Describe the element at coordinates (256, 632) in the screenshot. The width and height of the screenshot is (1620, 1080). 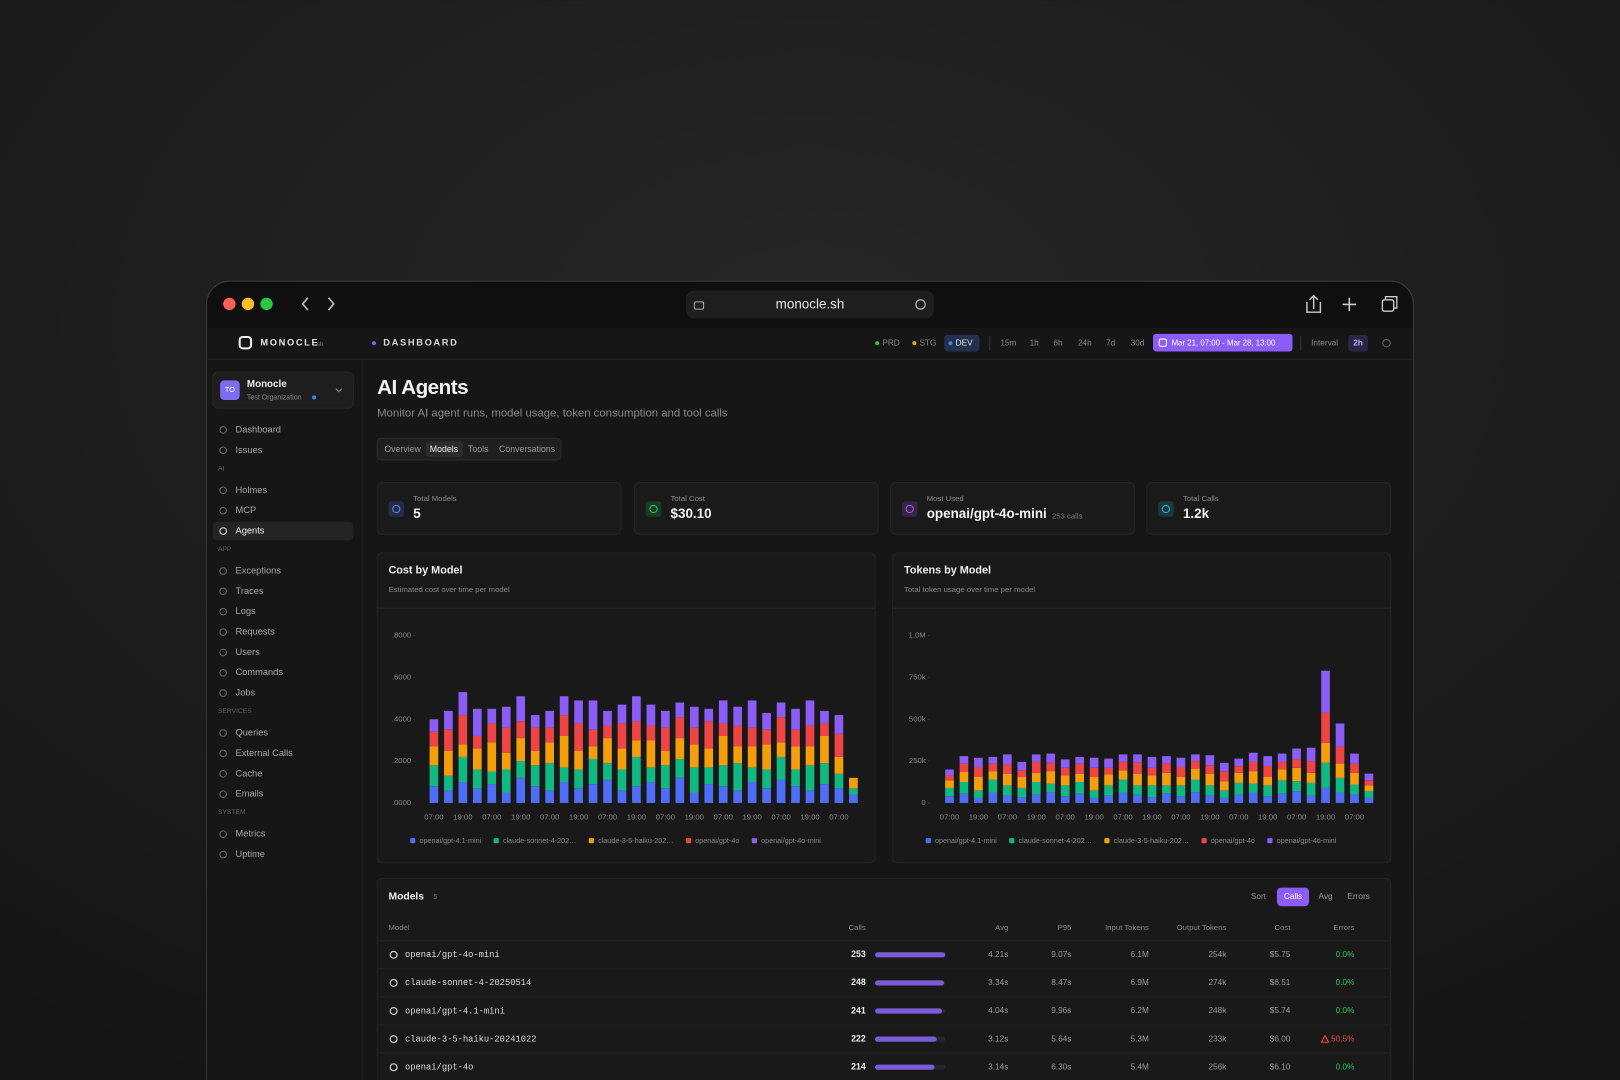
I see `nav-item: Requests` at that location.